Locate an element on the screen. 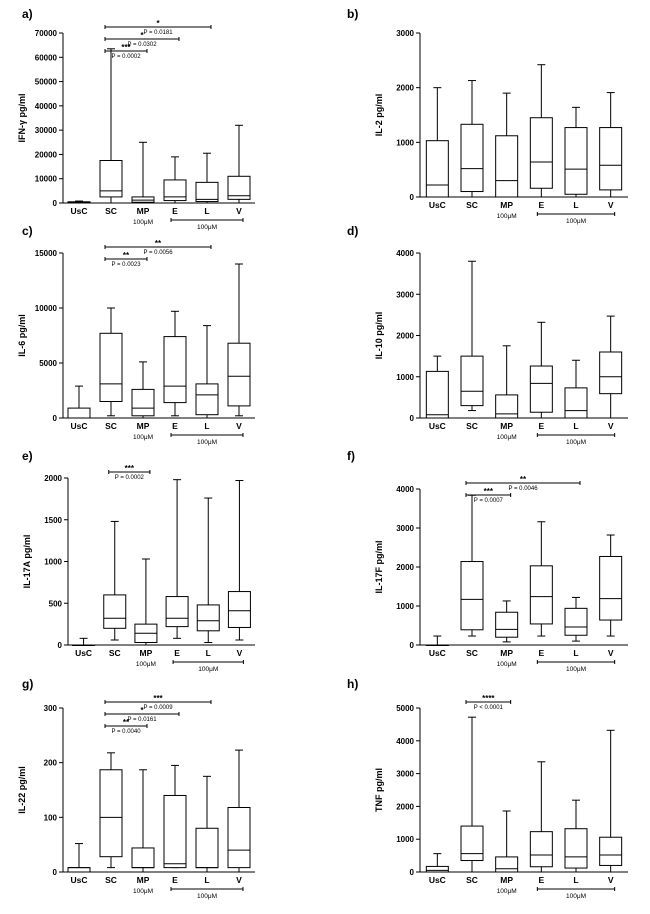 This screenshot has height=914, width=650. y-tick-label: 30000 is located at coordinates (46, 130).